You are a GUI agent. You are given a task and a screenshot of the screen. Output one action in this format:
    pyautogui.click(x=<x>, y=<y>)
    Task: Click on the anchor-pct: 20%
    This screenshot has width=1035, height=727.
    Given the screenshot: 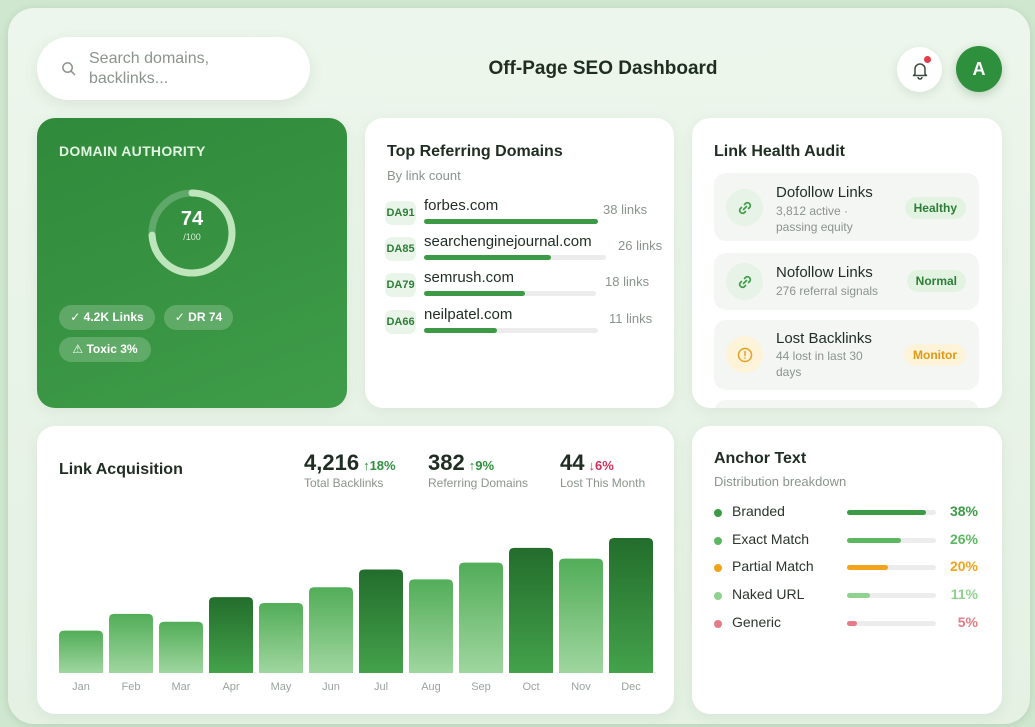 What is the action you would take?
    pyautogui.click(x=963, y=566)
    